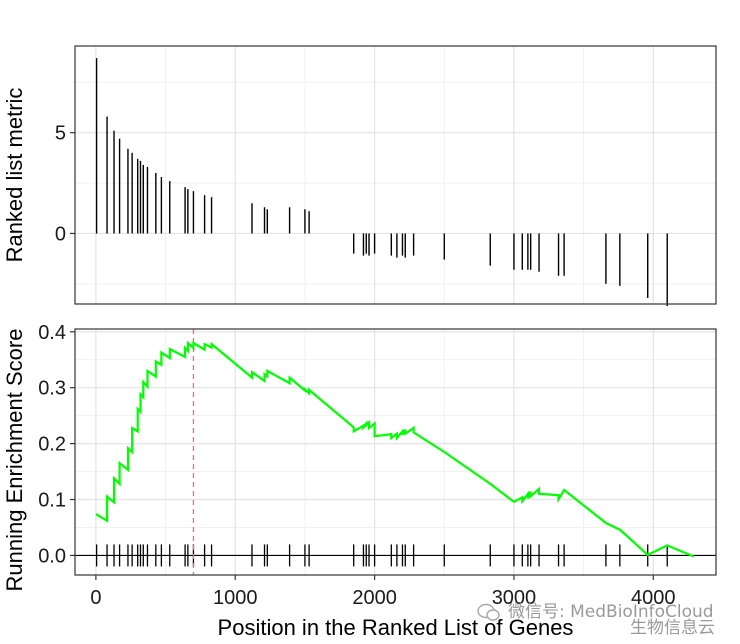 The width and height of the screenshot is (740, 644). I want to click on x-ticks: 0 1000 2000 3000 4000, so click(383, 592).